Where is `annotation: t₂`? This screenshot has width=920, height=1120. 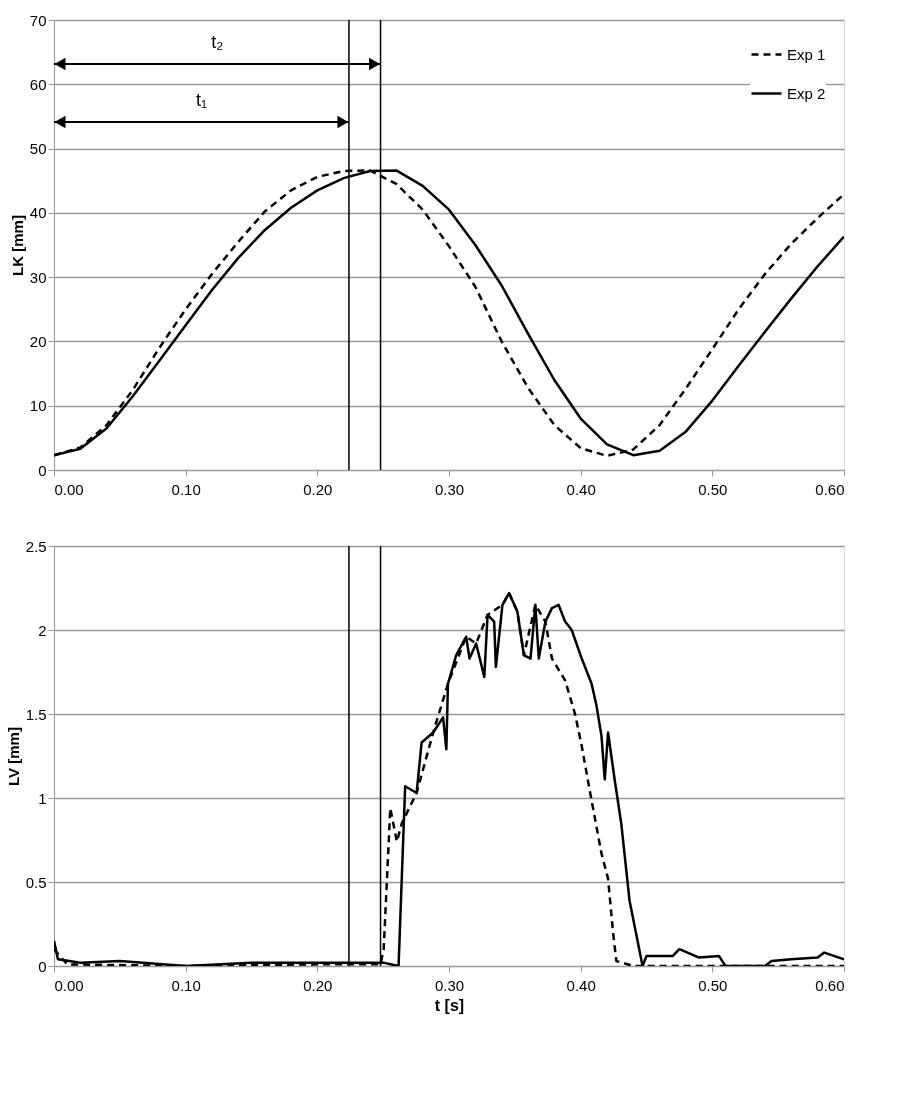
annotation: t₂ is located at coordinates (217, 42).